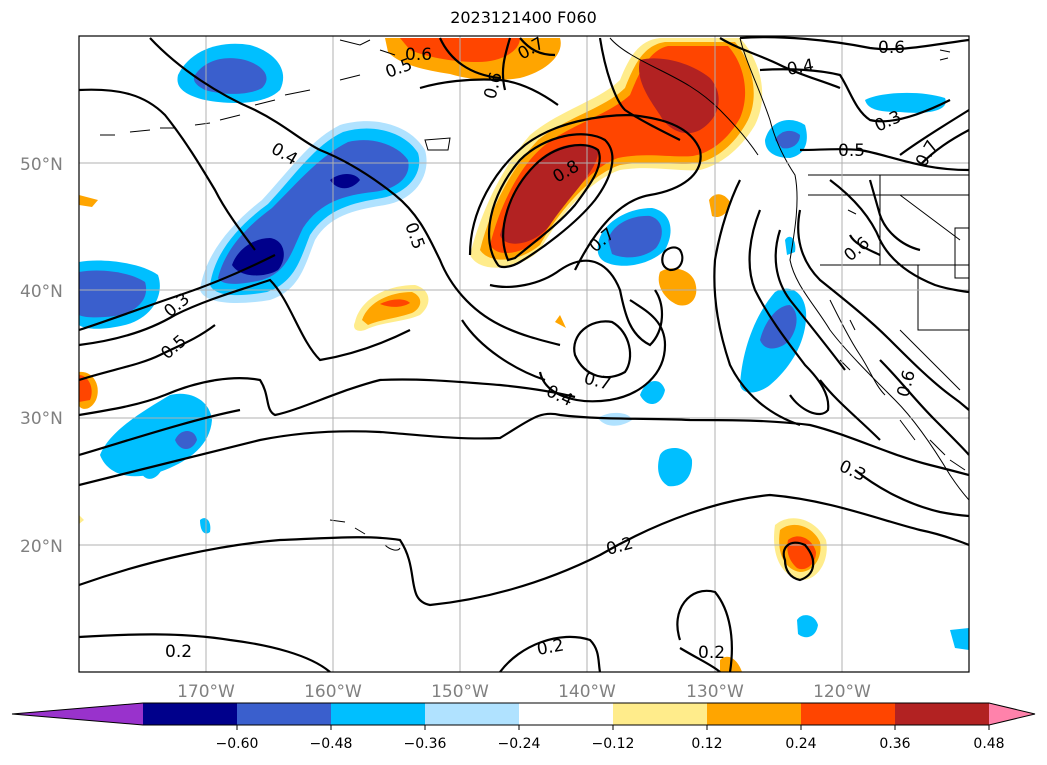 The width and height of the screenshot is (1047, 765). Describe the element at coordinates (523, 17) in the screenshot. I see `map-title: 2023121400 F060` at that location.